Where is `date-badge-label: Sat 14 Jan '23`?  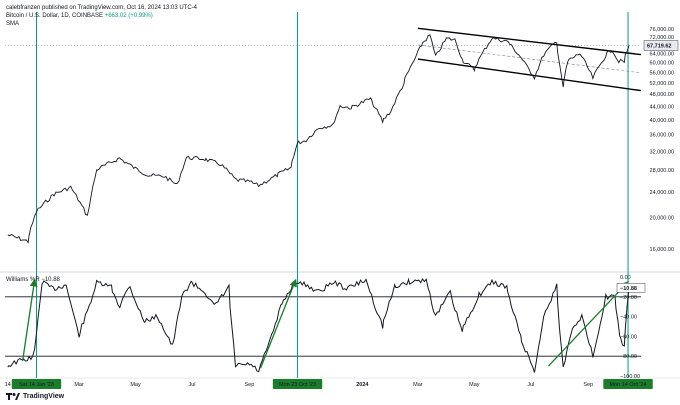
date-badge-label: Sat 14 Jan '23 is located at coordinates (36, 385).